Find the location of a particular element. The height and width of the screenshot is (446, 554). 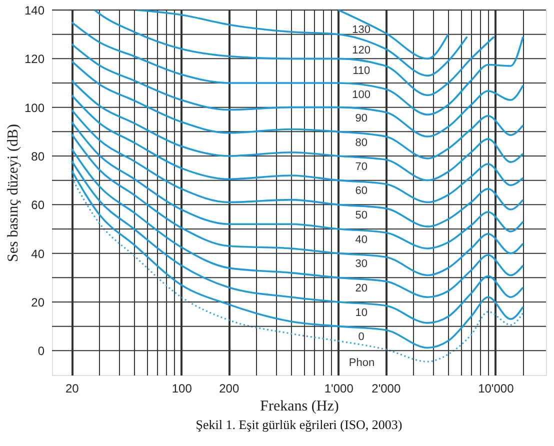

y-tick-label: 120 is located at coordinates (34, 59).